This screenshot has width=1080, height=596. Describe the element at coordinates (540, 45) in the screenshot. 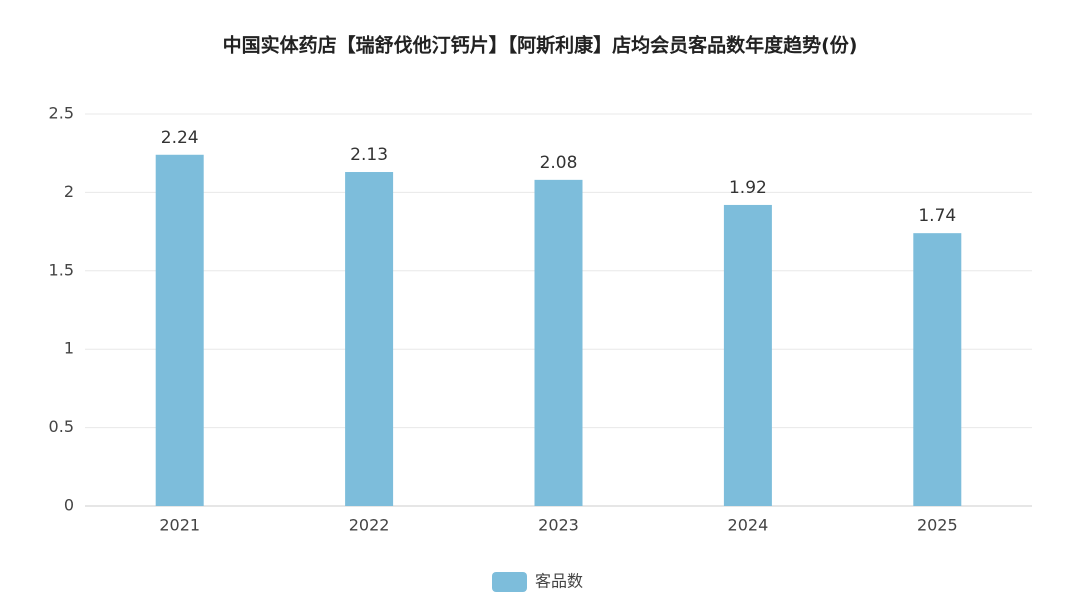

I see `chart-title: 中国实体药店【瑞舒伐他汀钙片】【阿斯利康】店均会员客品数年度趋势(份)` at that location.